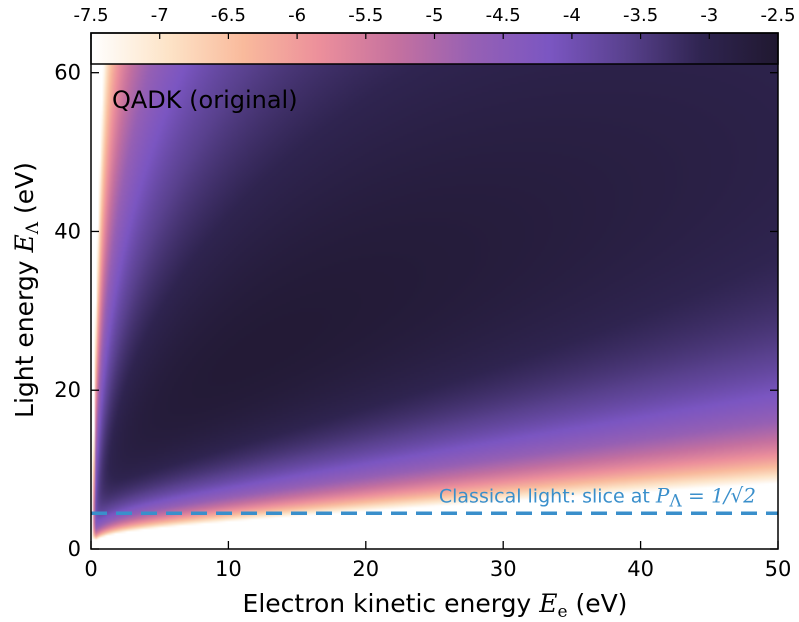 The image size is (799, 622). What do you see at coordinates (675, 501) in the screenshot?
I see `slice-label-subscript: Λ` at bounding box center [675, 501].